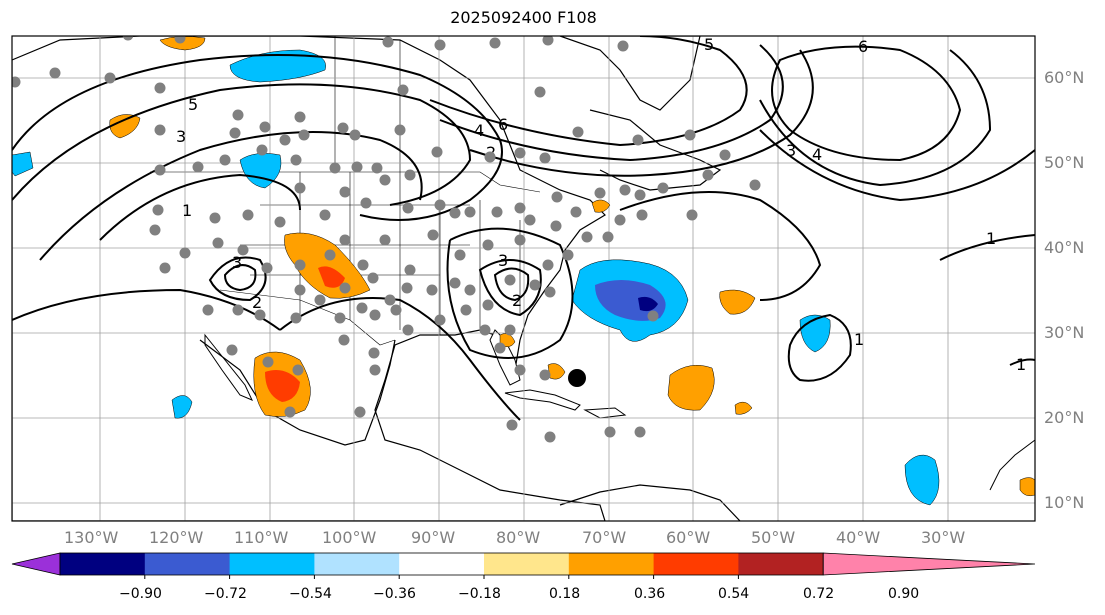 The width and height of the screenshot is (1105, 615). I want to click on anomaly-blob-africa, so click(1027, 487).